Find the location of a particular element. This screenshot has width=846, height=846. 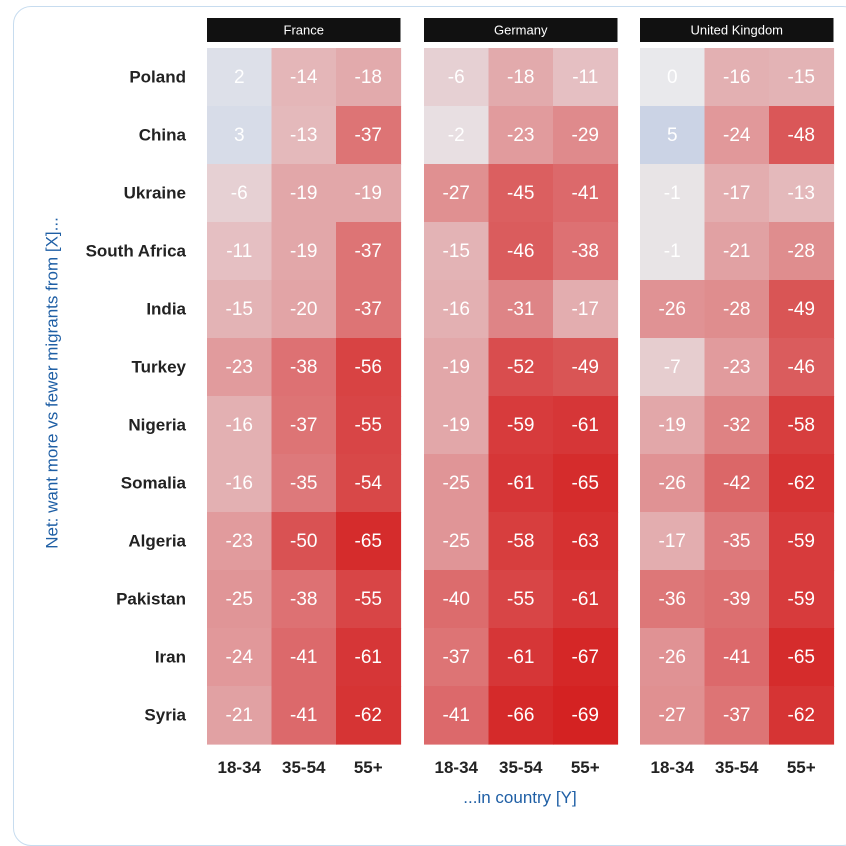

row-tick-label: Pakistan is located at coordinates (151, 598).